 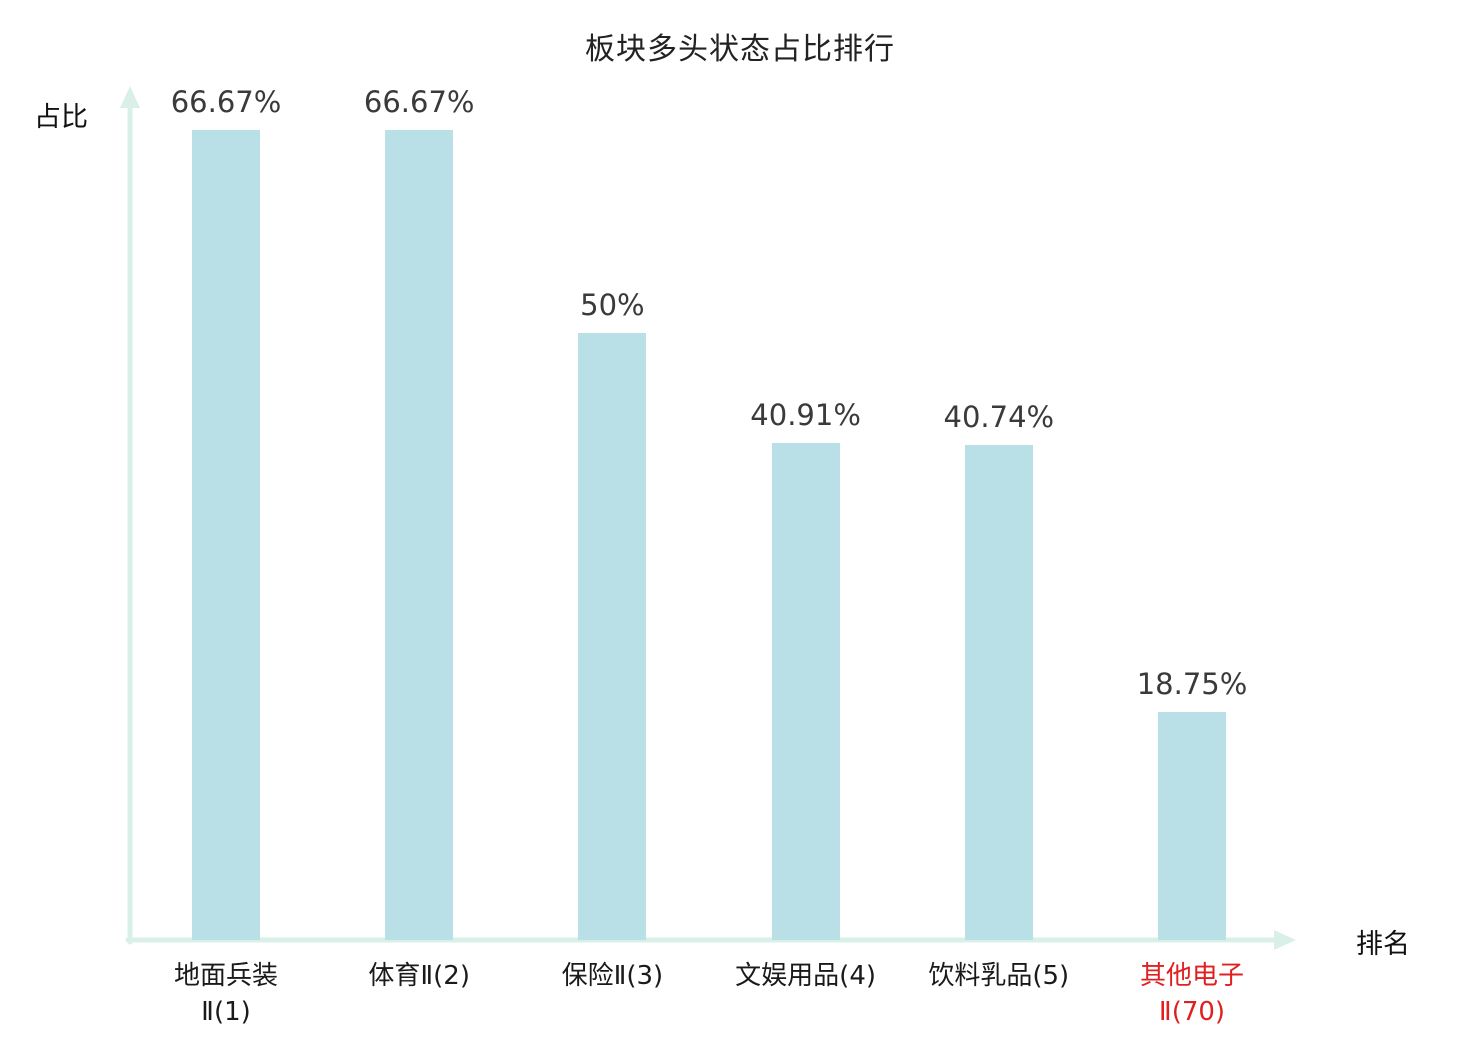 What do you see at coordinates (61, 117) in the screenshot?
I see `y-axis-label: 占比` at bounding box center [61, 117].